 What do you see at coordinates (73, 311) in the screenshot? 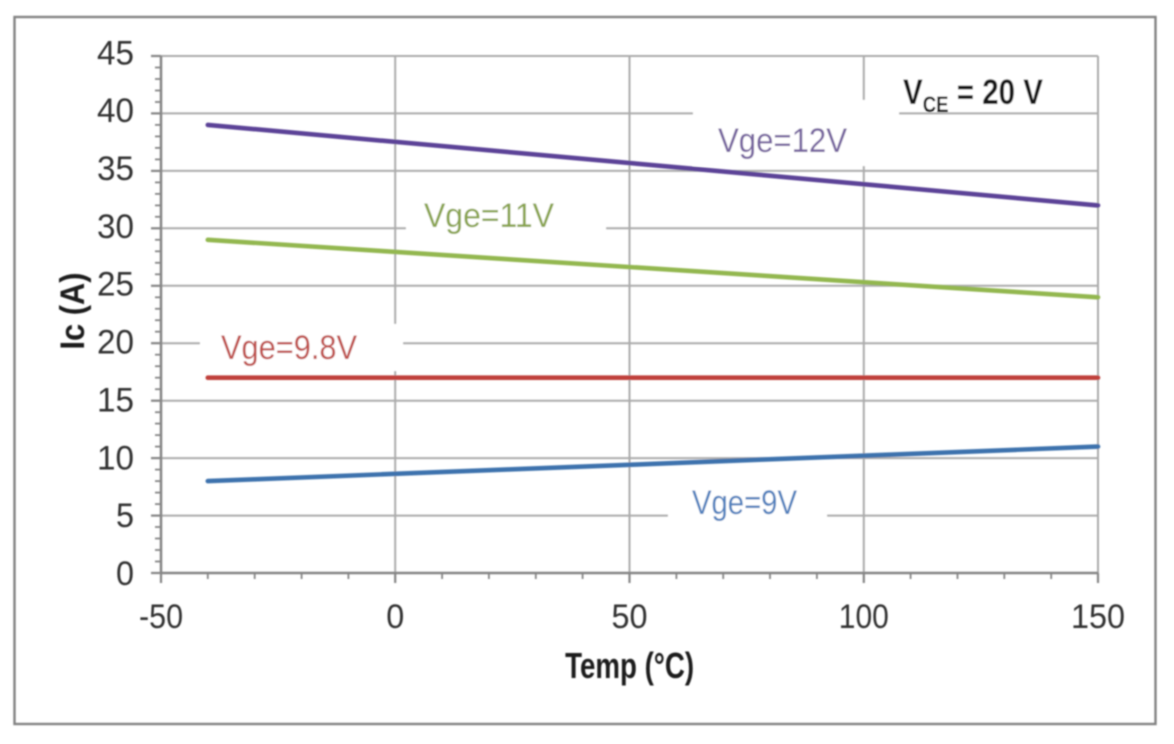
I see `svg-text: Ic (A)` at bounding box center [73, 311].